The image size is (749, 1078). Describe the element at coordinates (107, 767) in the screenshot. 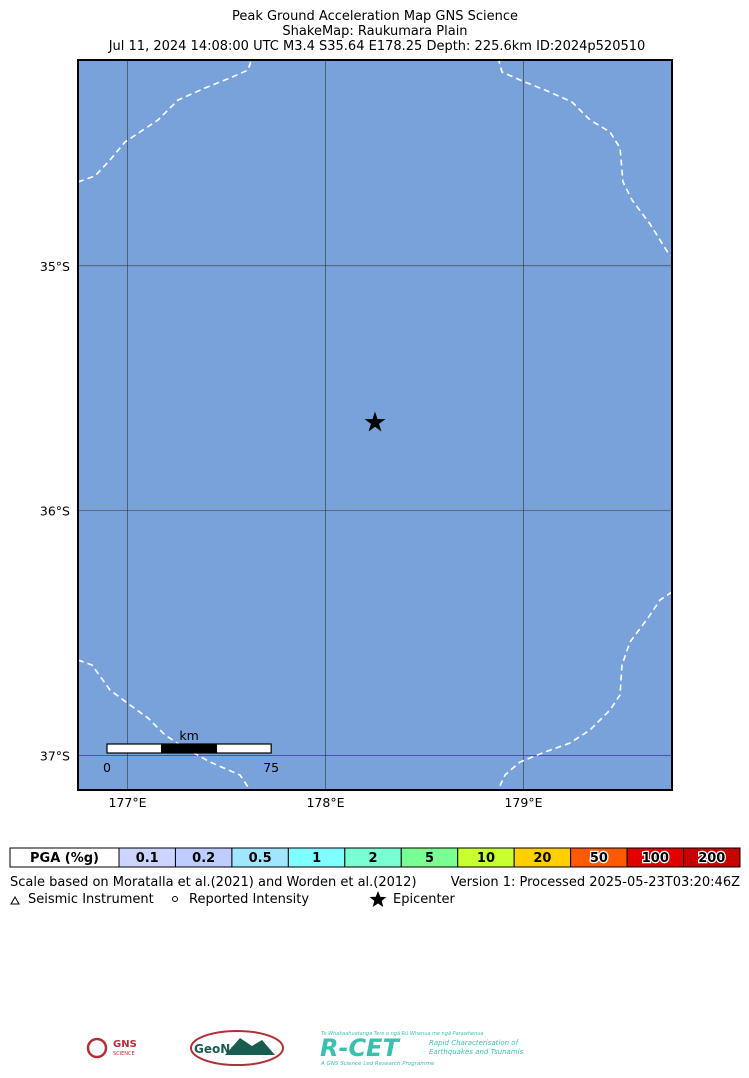

I see `scale-bar-label: 0` at that location.